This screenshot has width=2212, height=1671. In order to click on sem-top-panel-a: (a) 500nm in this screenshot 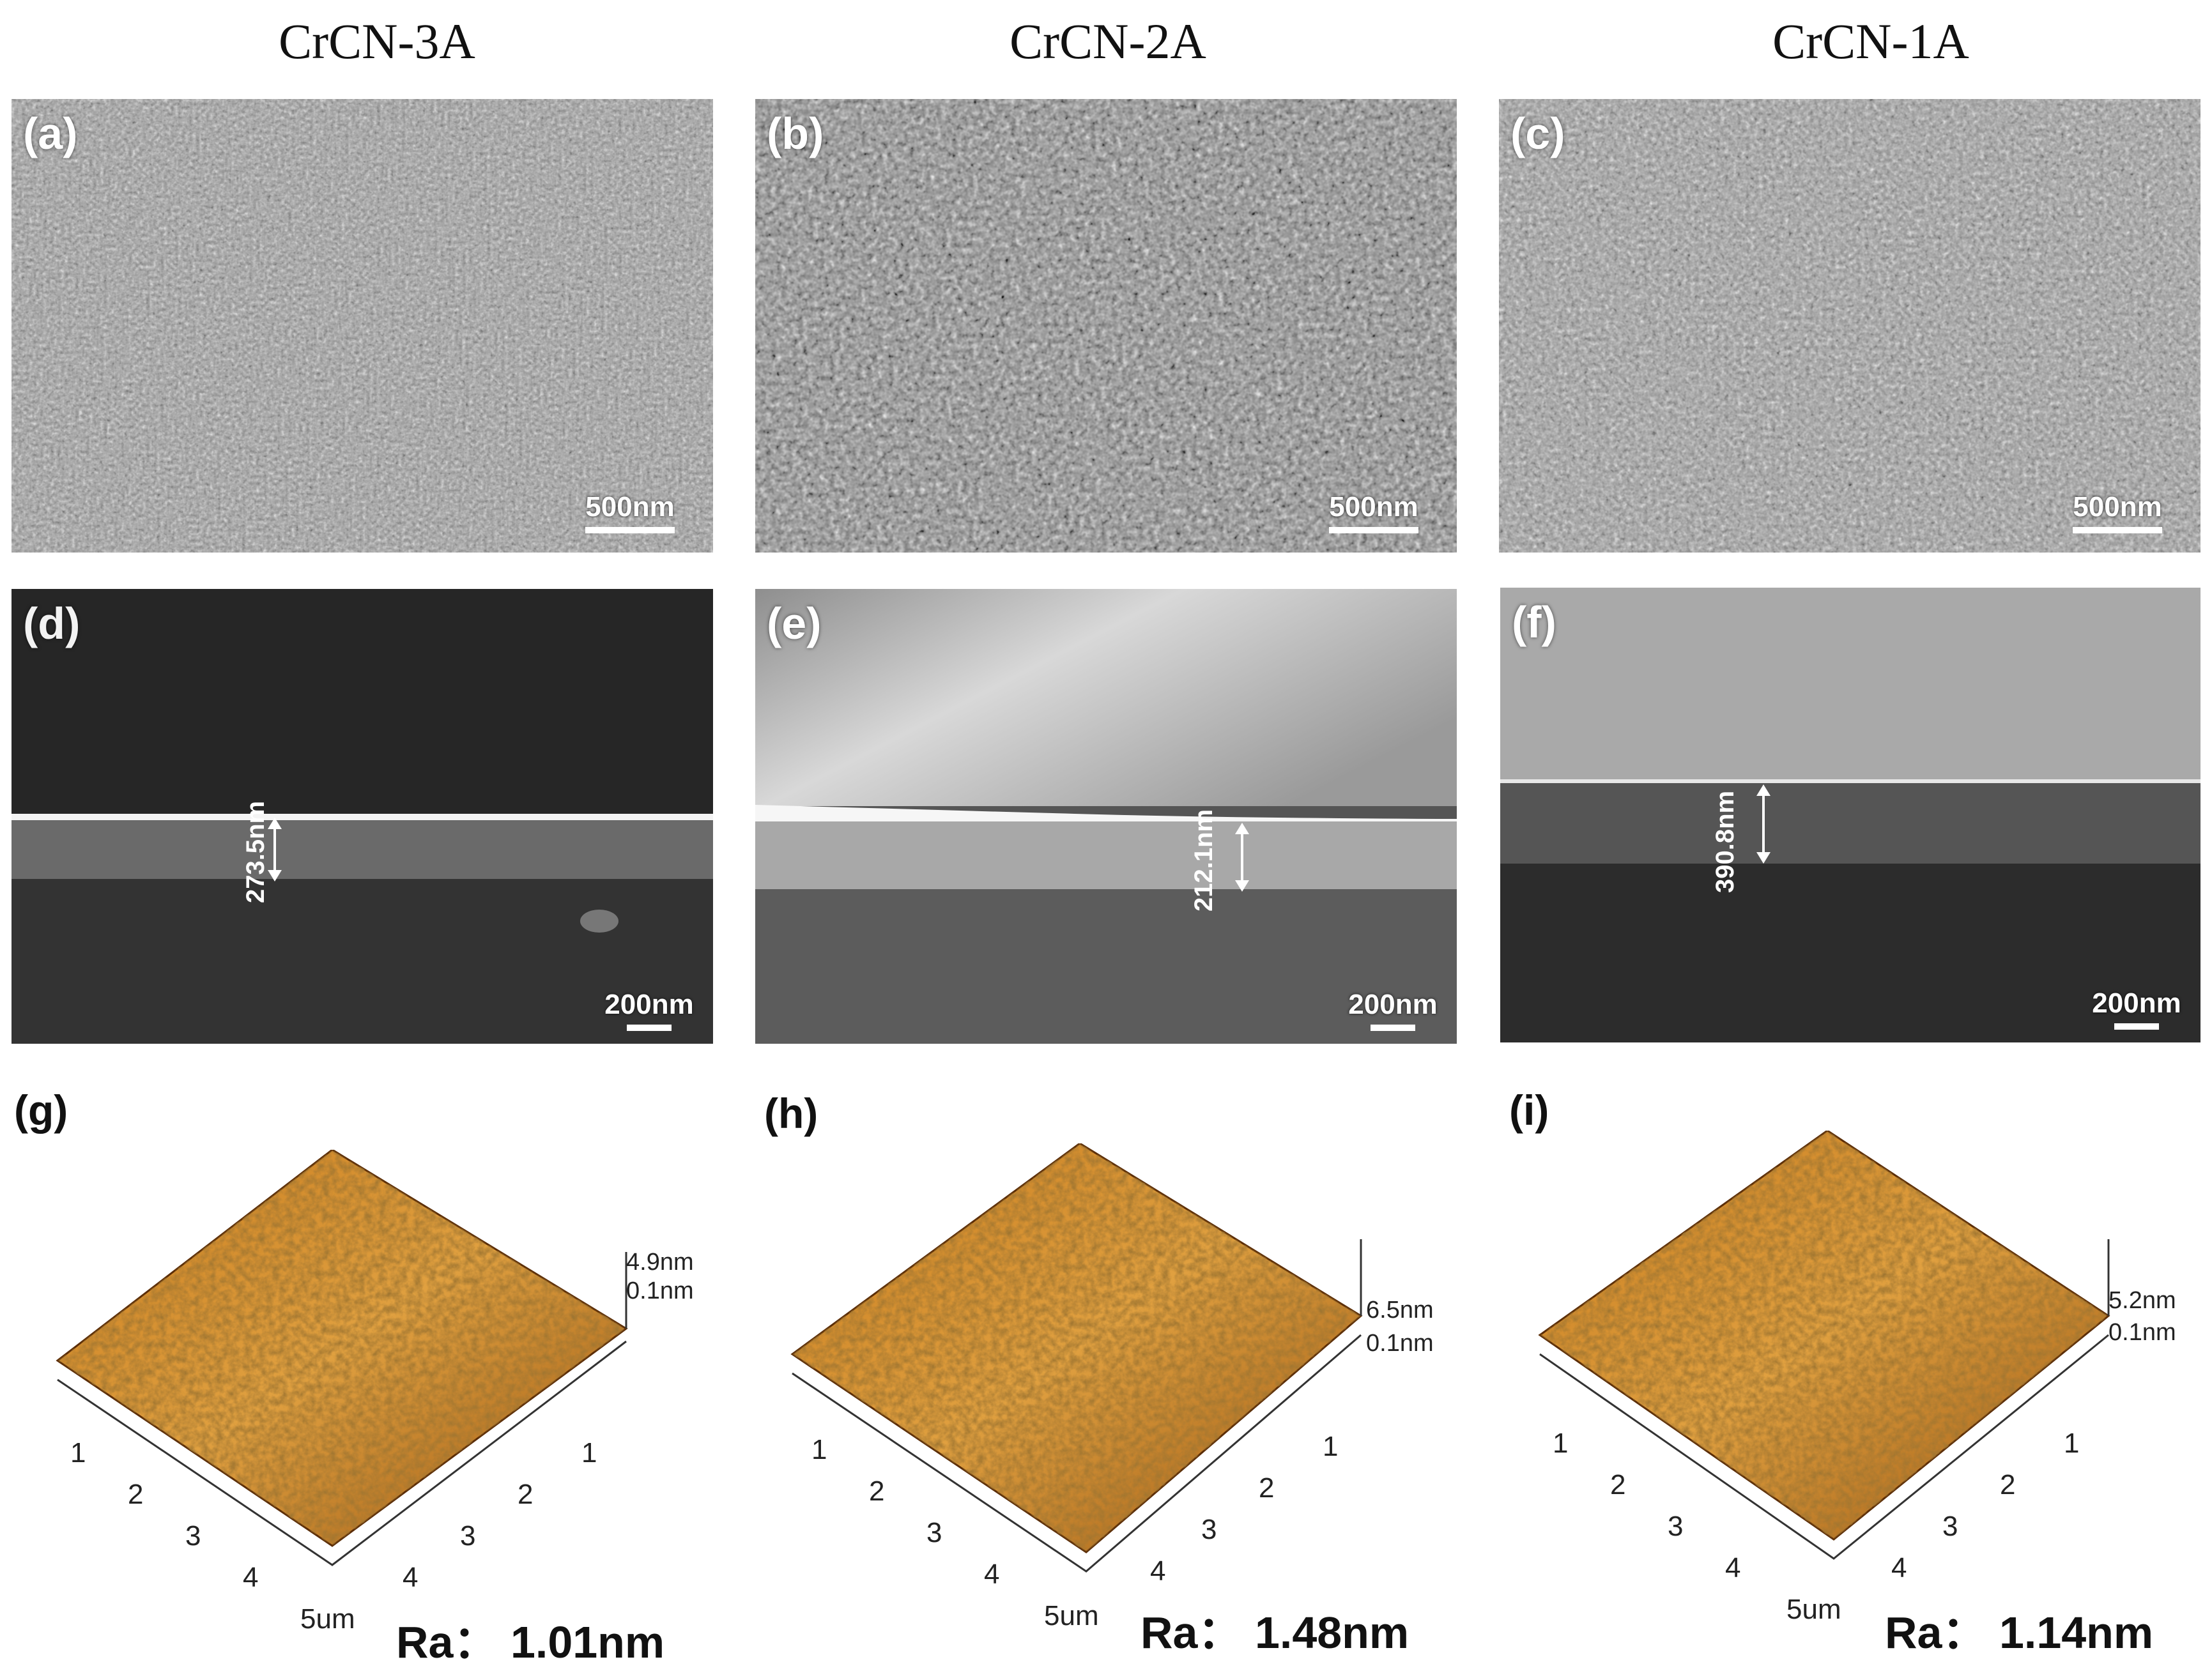, I will do `click(362, 326)`.